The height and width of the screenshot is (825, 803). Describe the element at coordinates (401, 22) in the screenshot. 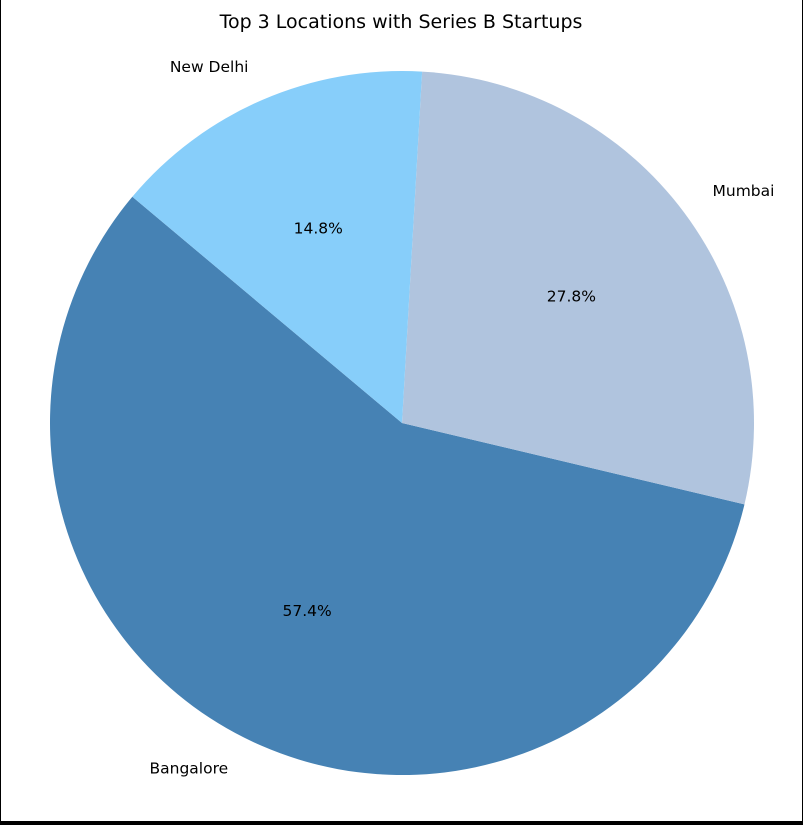

I see `chart-title: Top 3 Locations with Series B Startups` at that location.